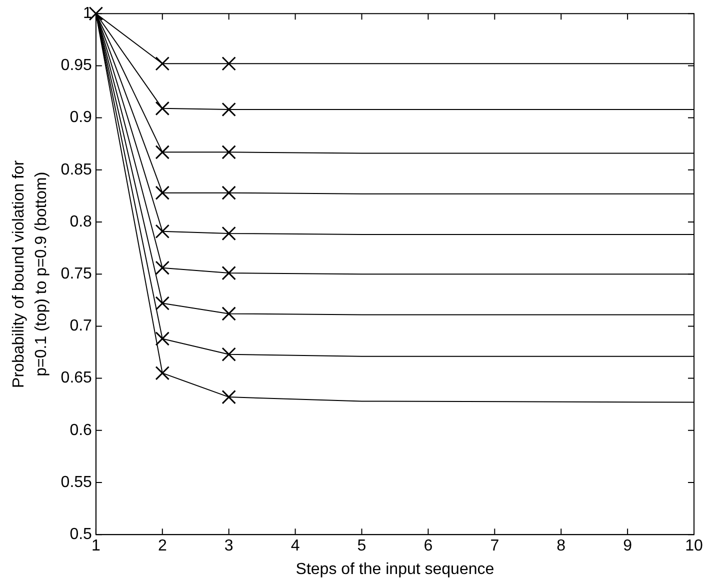 Image resolution: width=708 pixels, height=585 pixels. I want to click on x-tick-label: 5, so click(361, 546).